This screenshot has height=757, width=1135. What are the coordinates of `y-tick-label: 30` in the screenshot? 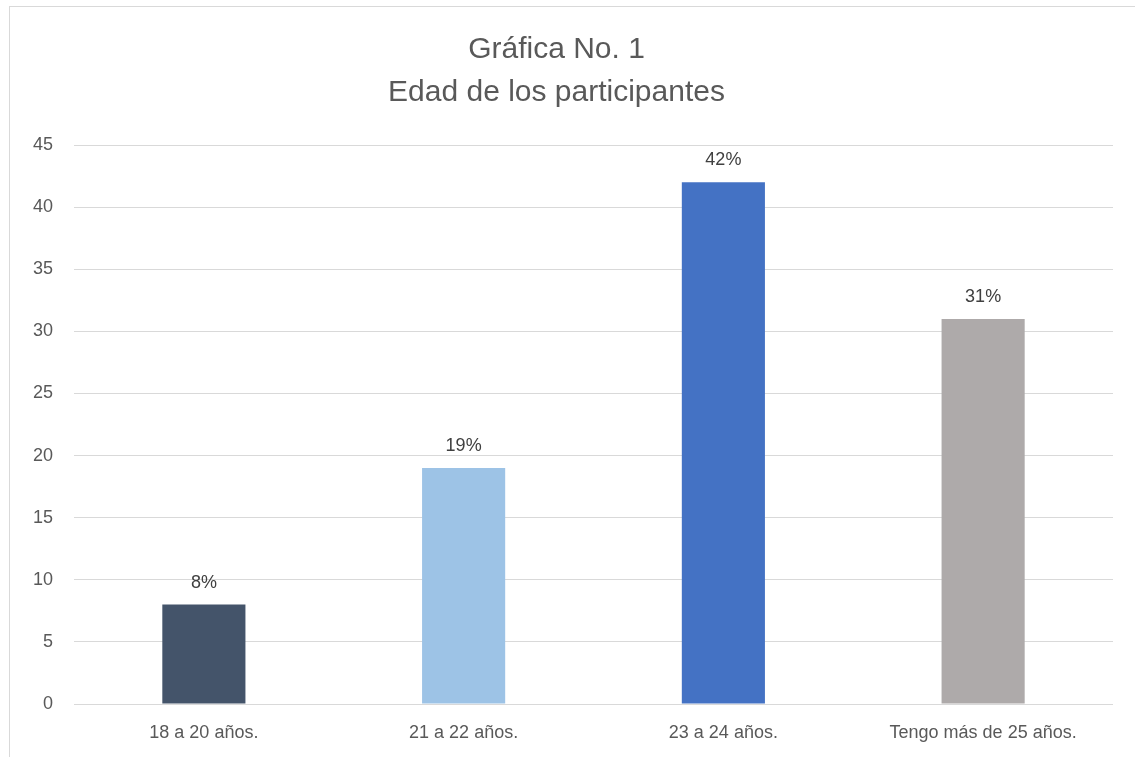 It's located at (42, 330).